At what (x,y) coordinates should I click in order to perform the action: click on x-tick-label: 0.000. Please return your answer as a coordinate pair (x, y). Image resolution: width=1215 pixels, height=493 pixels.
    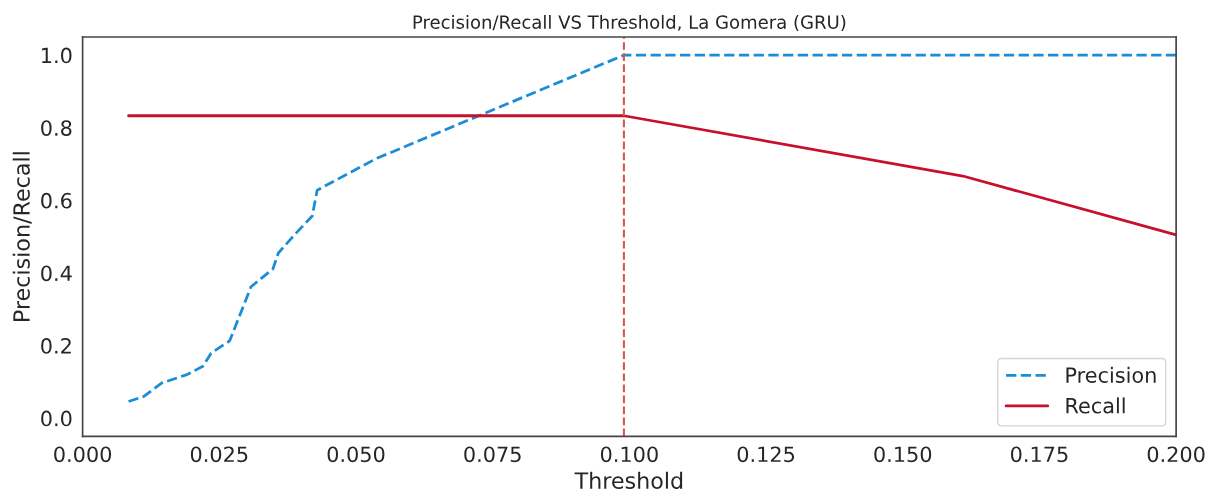
    Looking at the image, I should click on (83, 454).